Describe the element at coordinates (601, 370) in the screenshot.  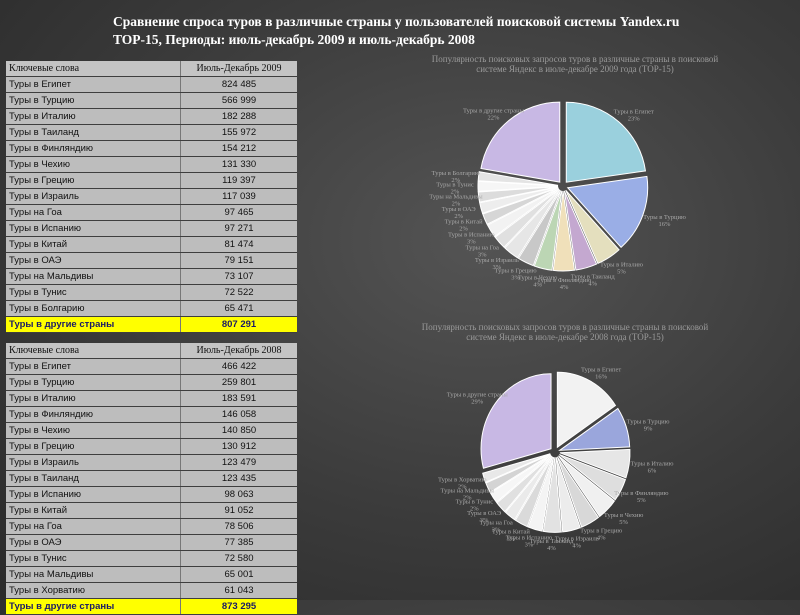
I see `slice-label-name: Туры в Египет` at that location.